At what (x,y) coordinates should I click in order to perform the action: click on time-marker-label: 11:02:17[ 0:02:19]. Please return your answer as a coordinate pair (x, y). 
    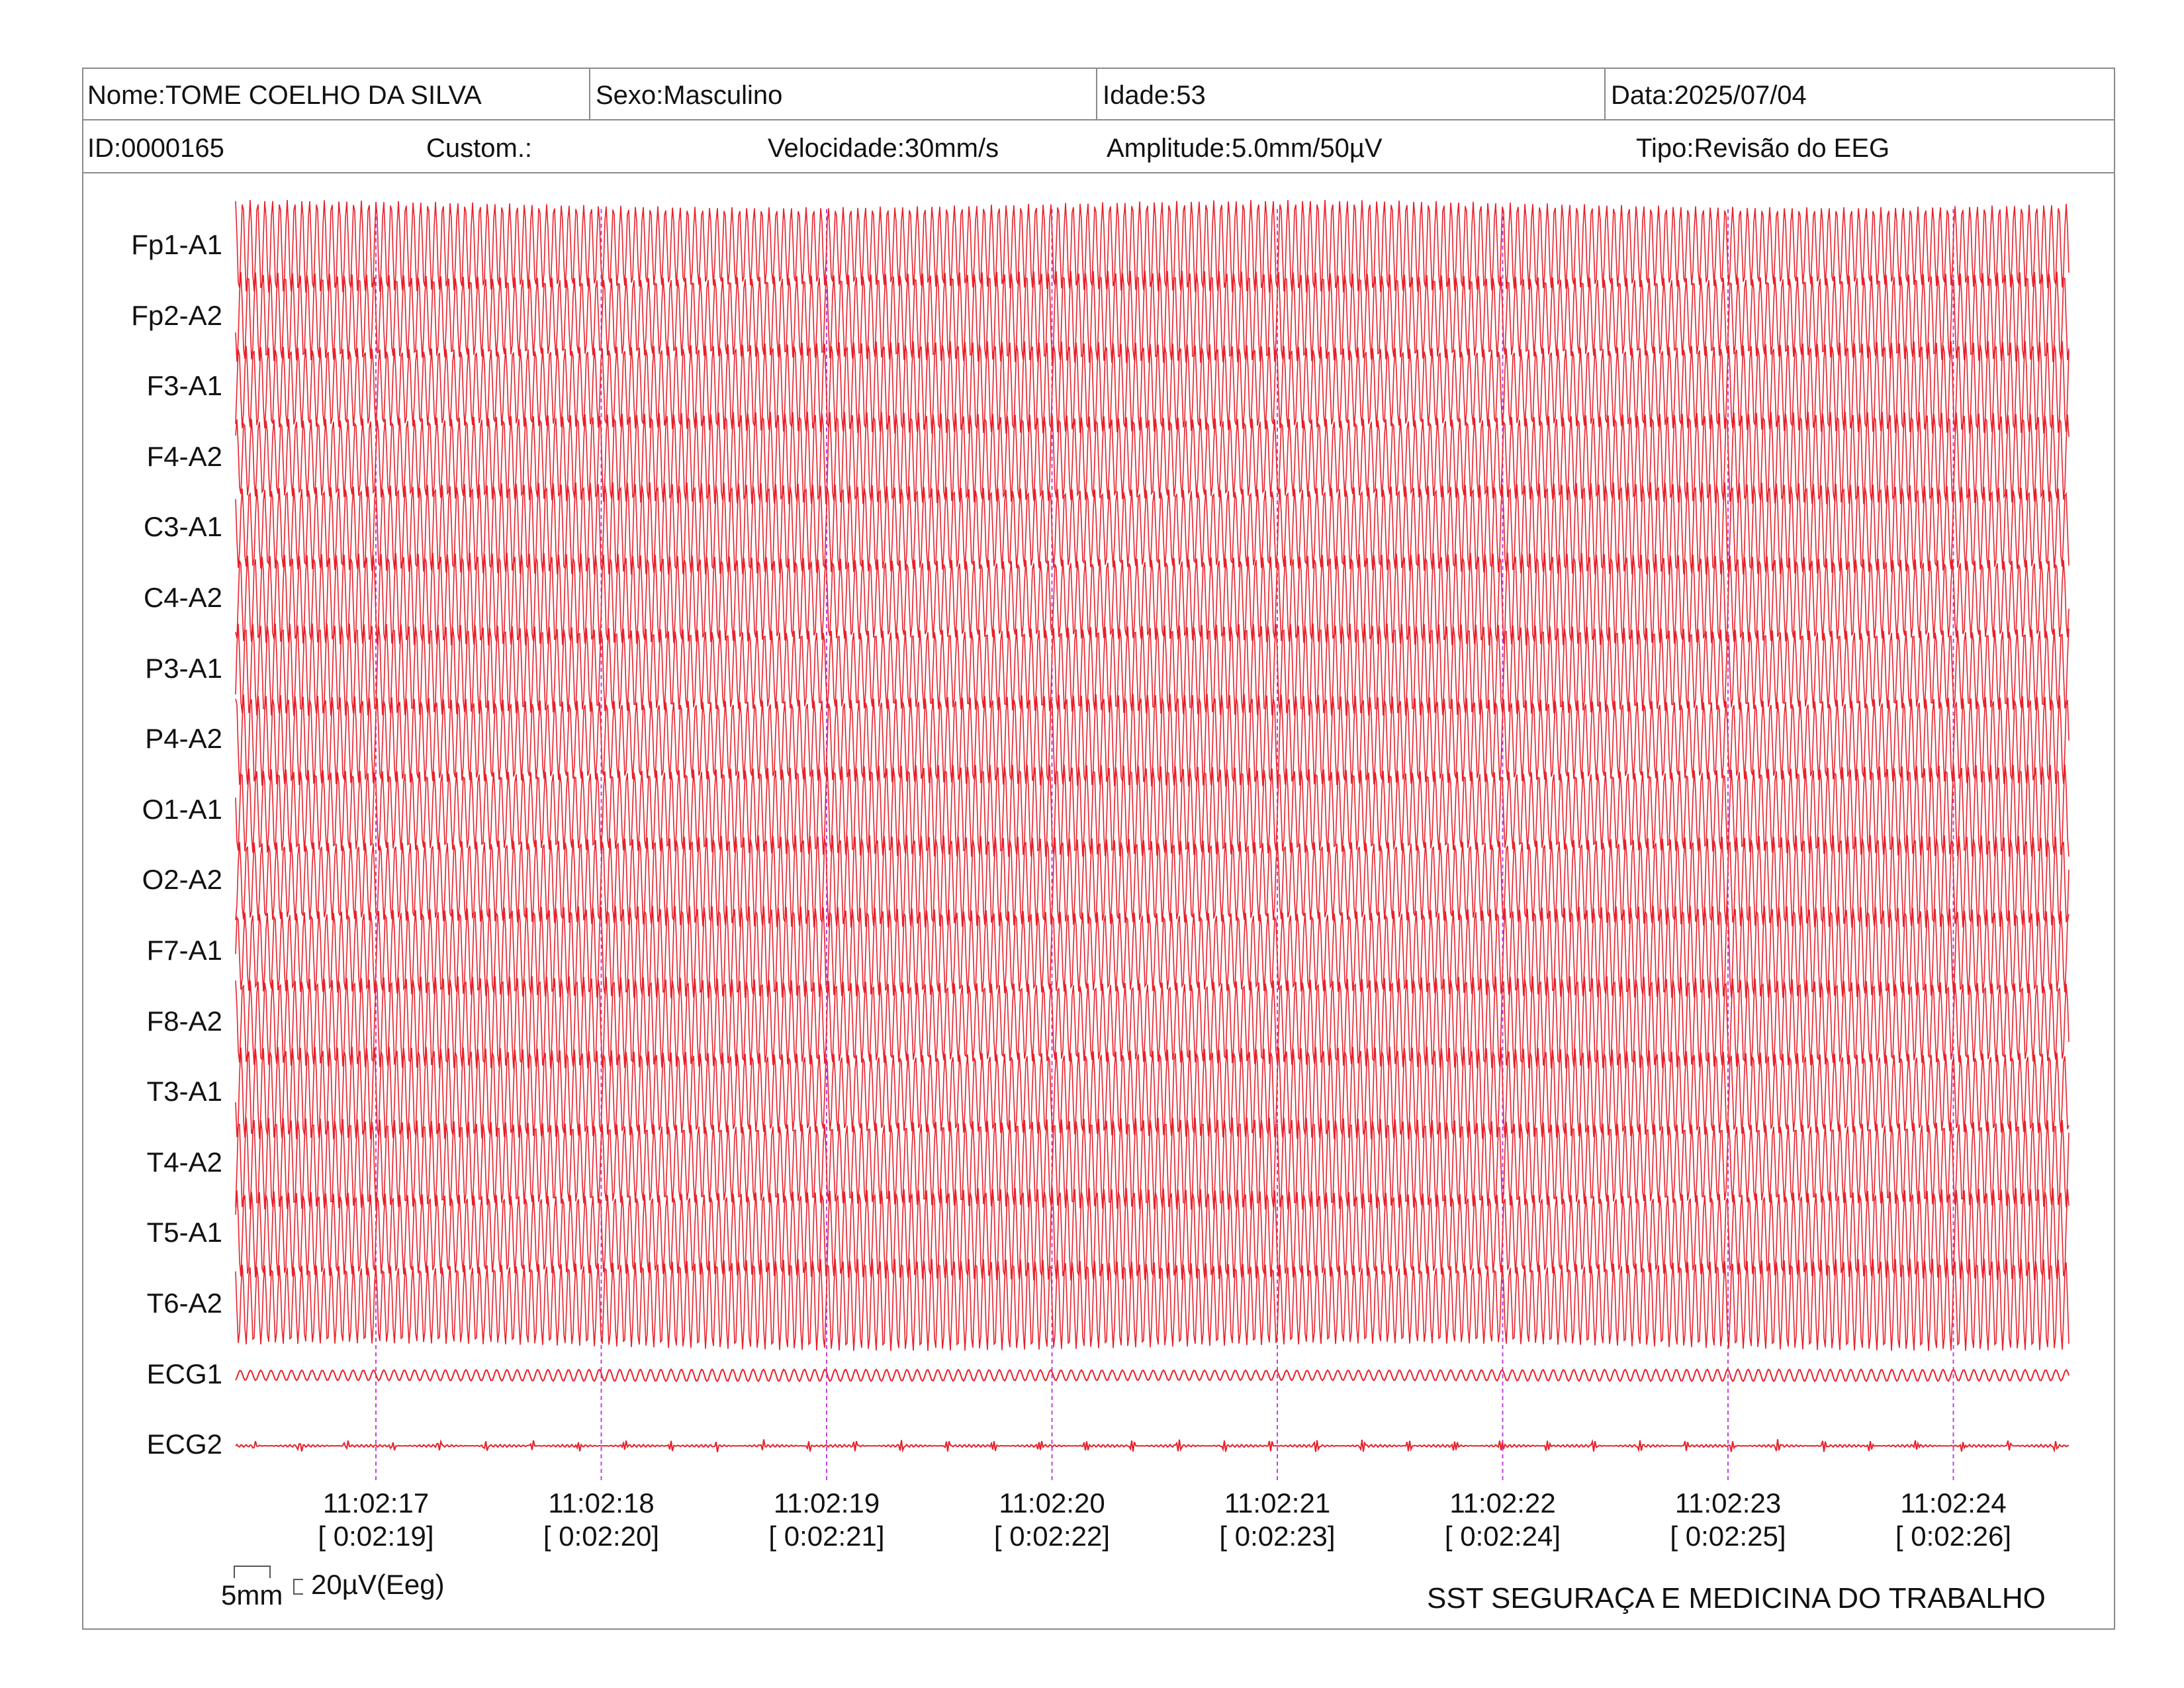
    Looking at the image, I should click on (376, 1520).